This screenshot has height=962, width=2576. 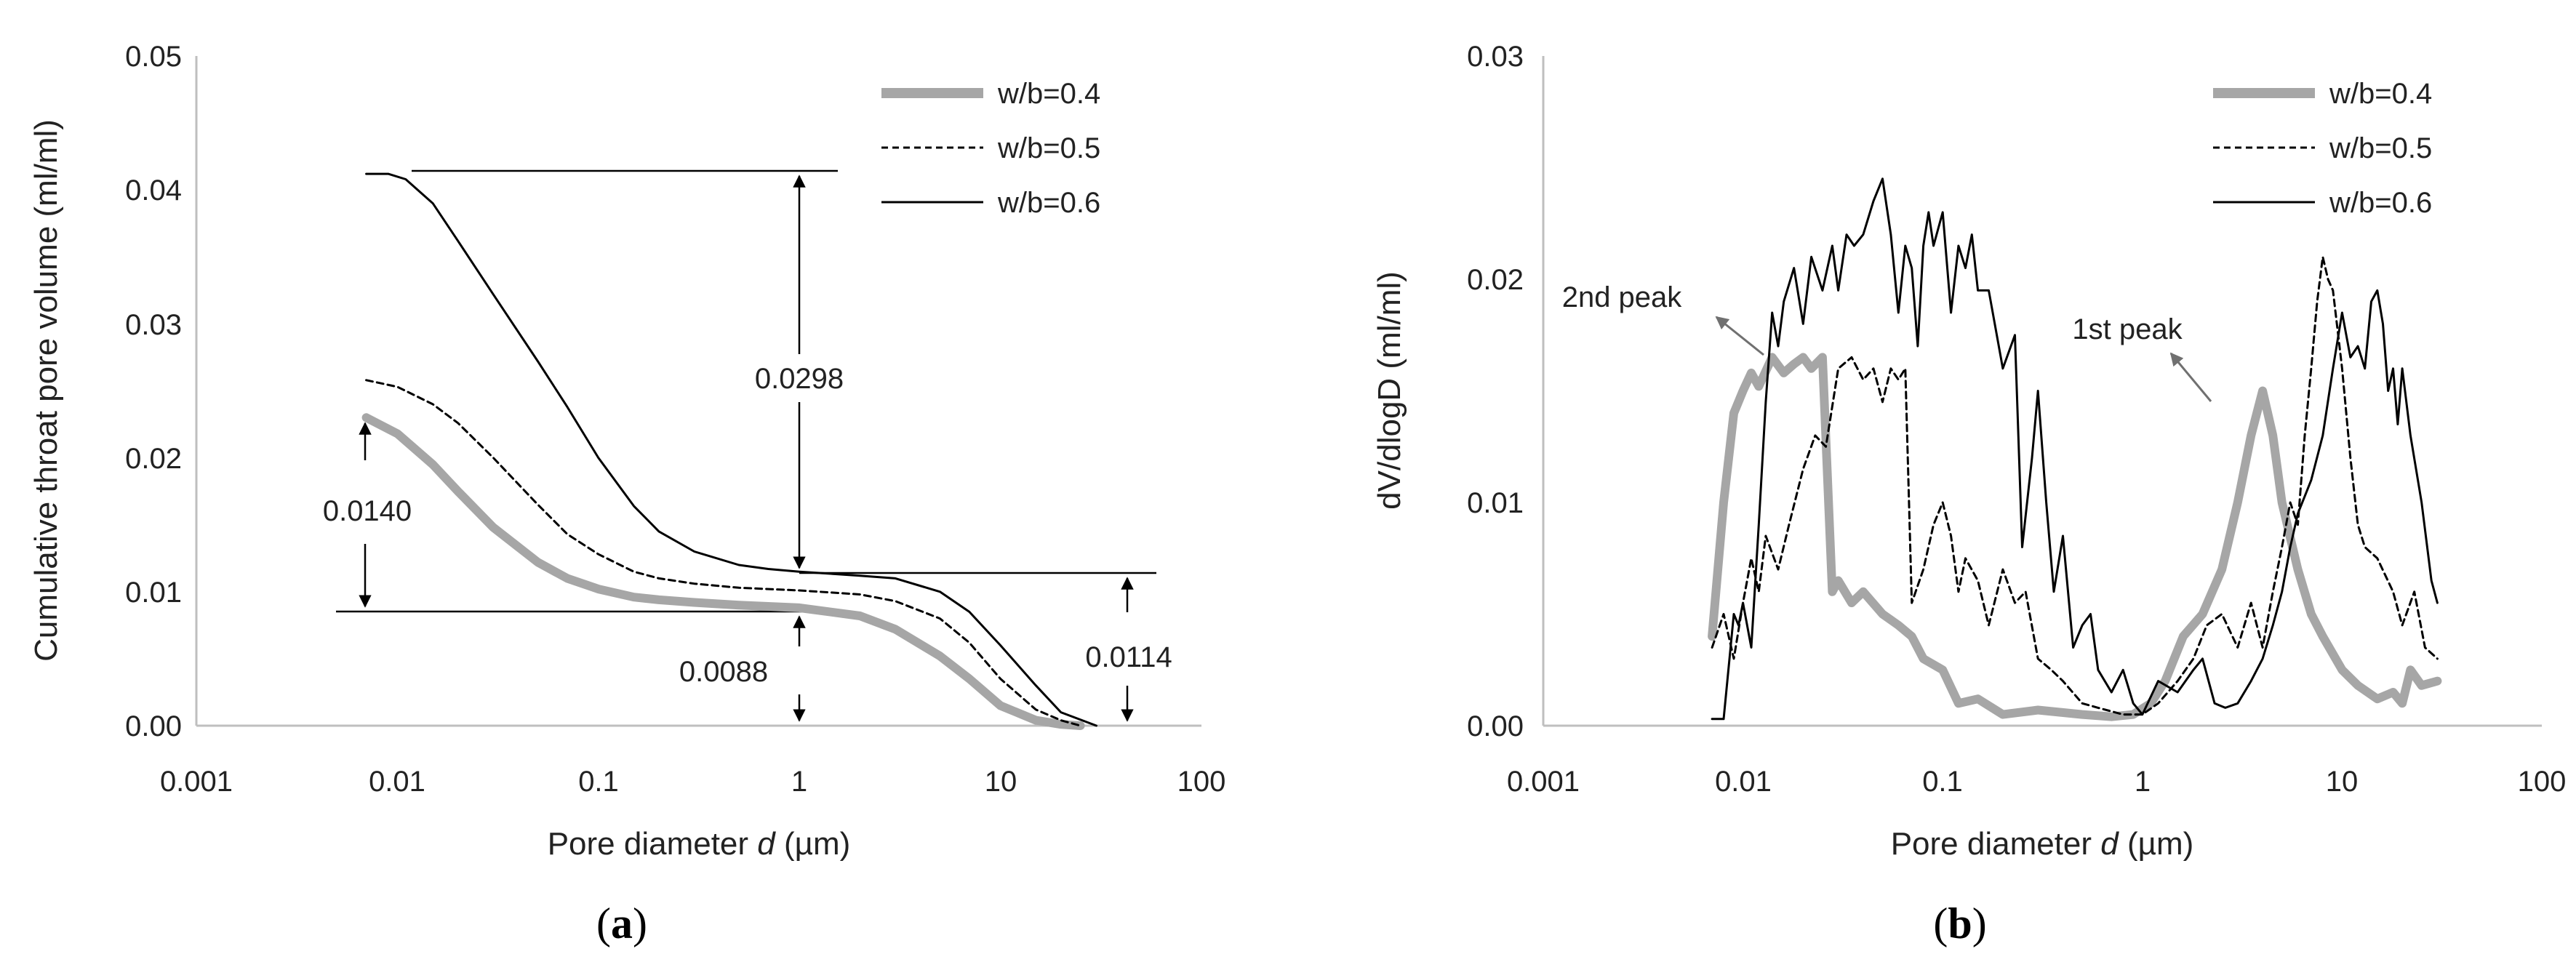 What do you see at coordinates (46, 391) in the screenshot?
I see `y-axis-title: Cumulative throat pore volume (ml/ml)` at bounding box center [46, 391].